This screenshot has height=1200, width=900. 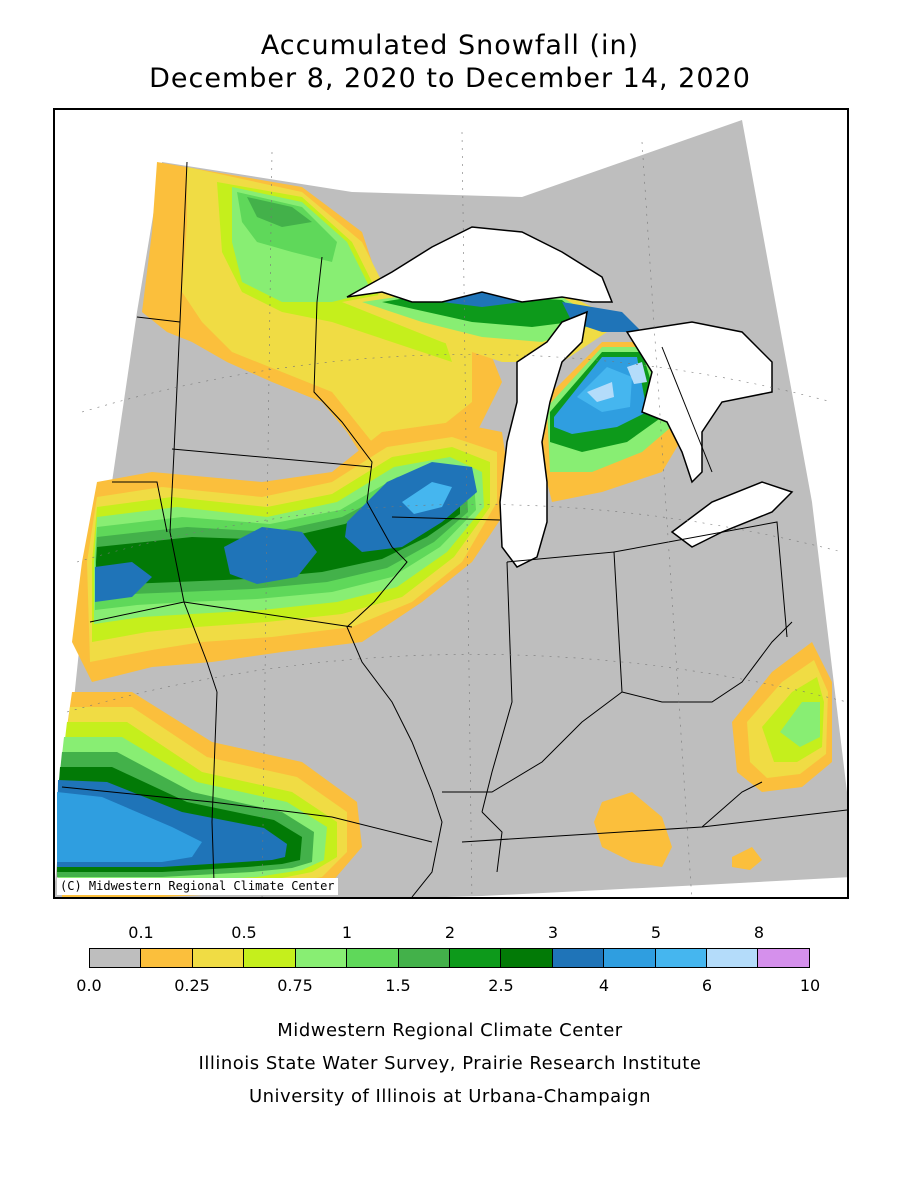 I want to click on legend-label-bottom: 2.5, so click(x=501, y=985).